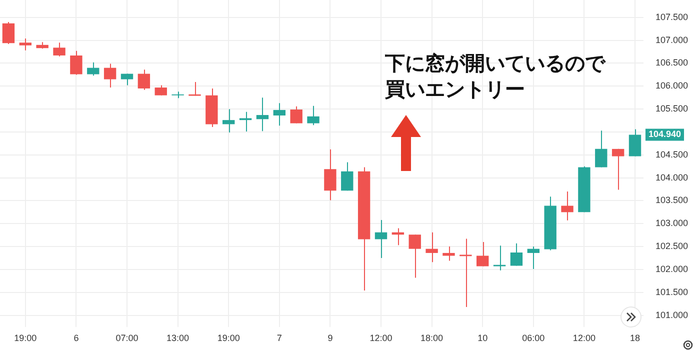  I want to click on x-tick-label: 6, so click(76, 338).